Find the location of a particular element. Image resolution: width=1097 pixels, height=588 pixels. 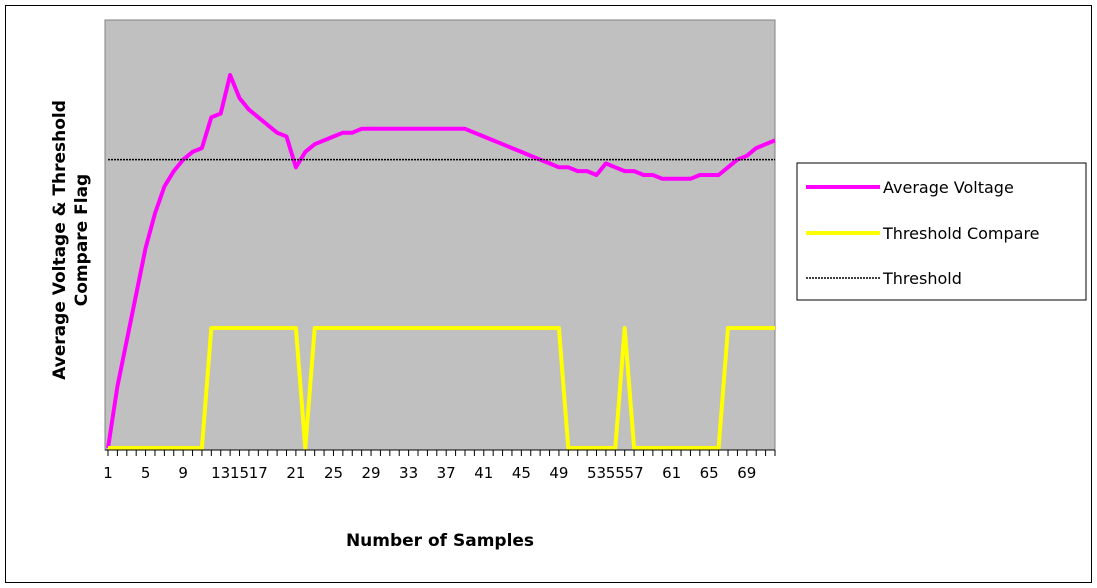

x-axis is located at coordinates (440, 452).